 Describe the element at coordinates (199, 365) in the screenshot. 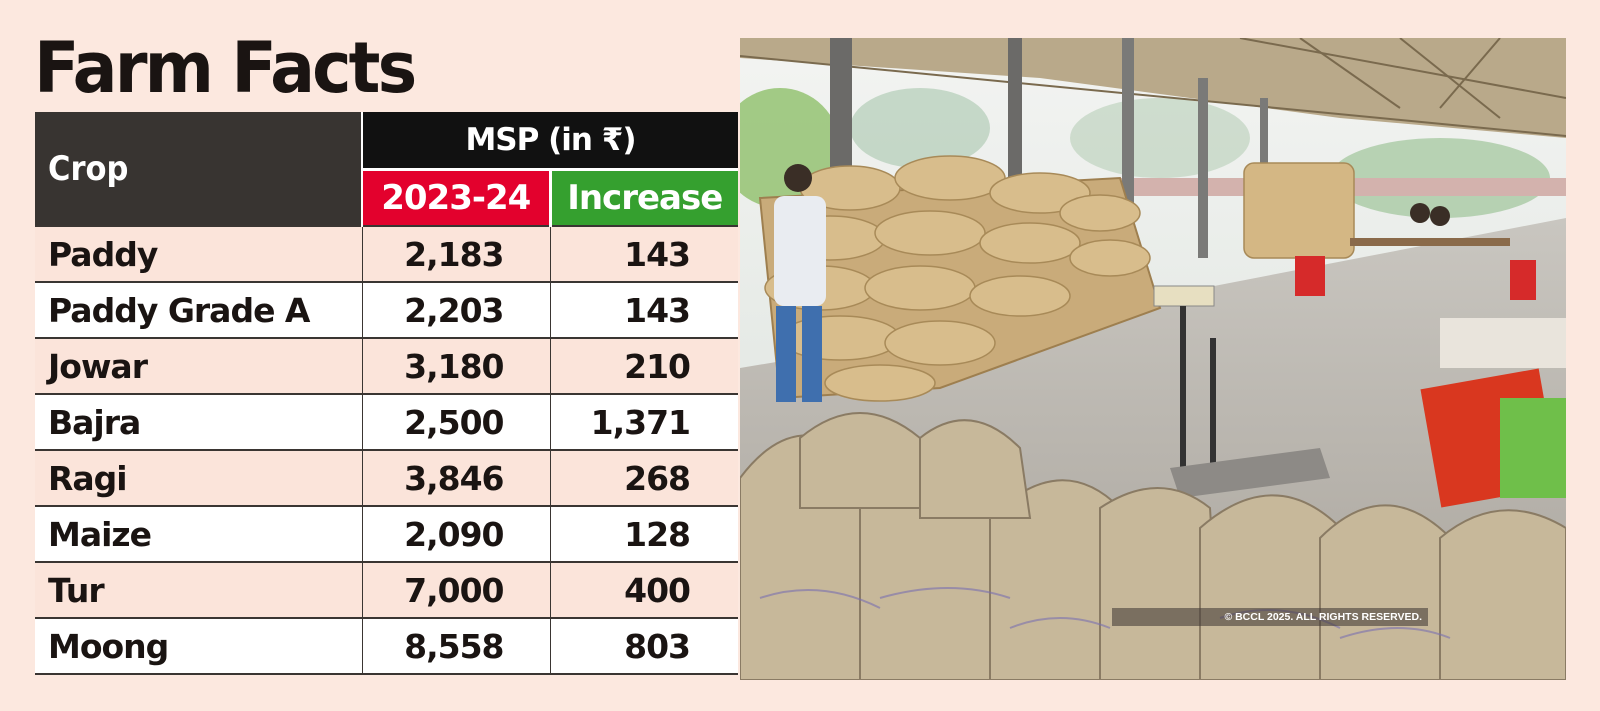

I see `cell-crop: Jowar` at that location.